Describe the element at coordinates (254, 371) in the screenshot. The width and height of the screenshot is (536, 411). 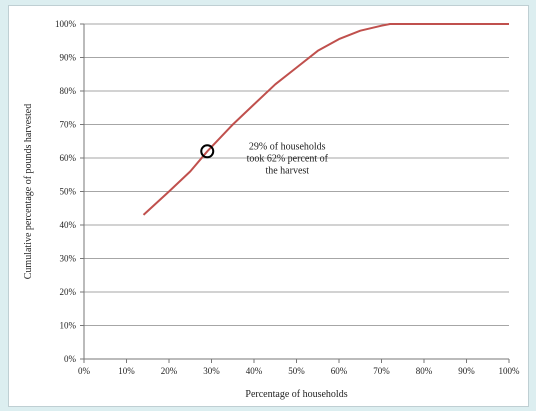
I see `x-tick-label: 40%` at that location.